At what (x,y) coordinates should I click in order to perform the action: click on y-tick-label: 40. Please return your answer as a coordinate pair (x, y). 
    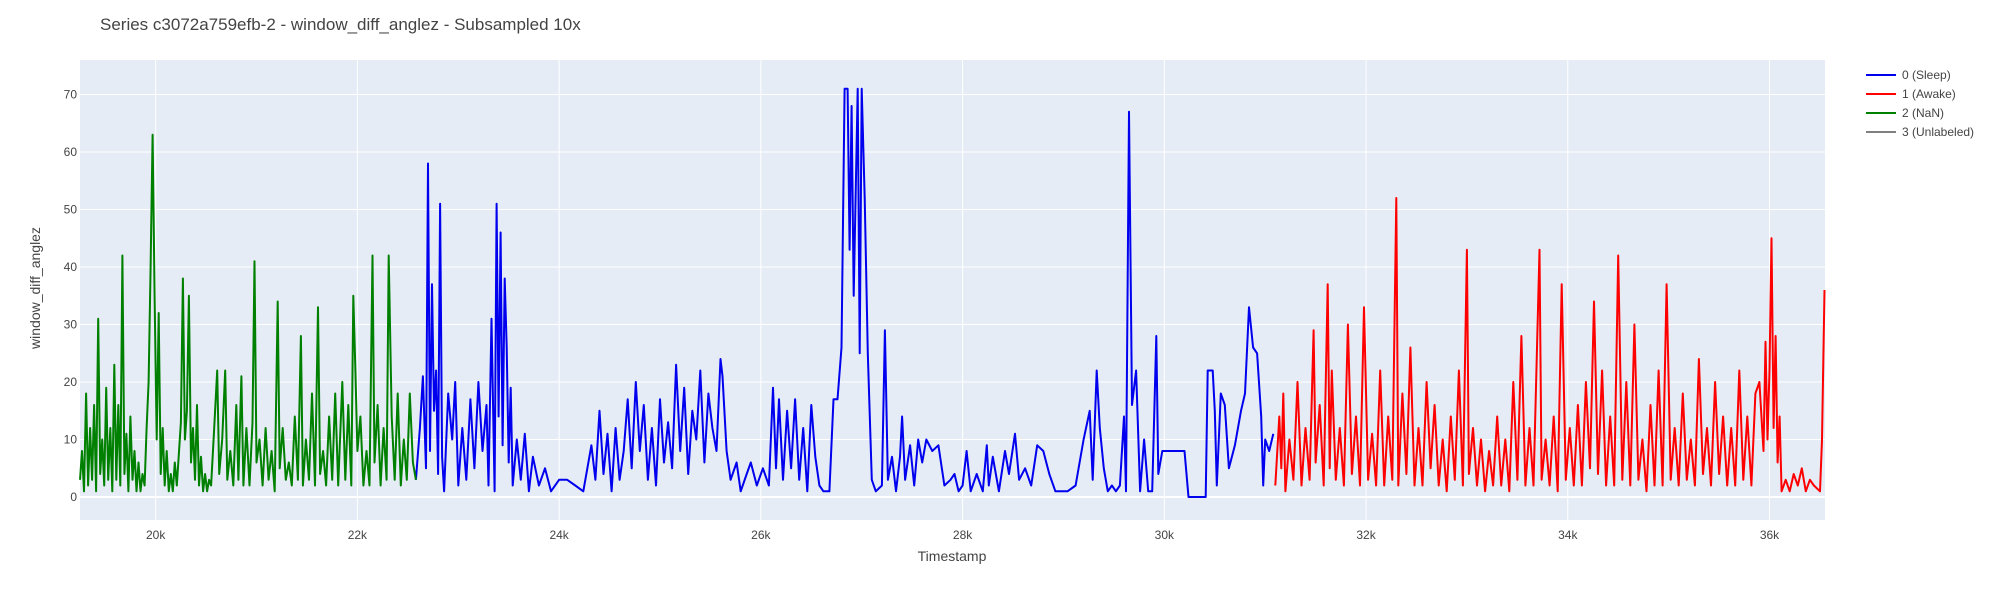
    Looking at the image, I should click on (71, 267).